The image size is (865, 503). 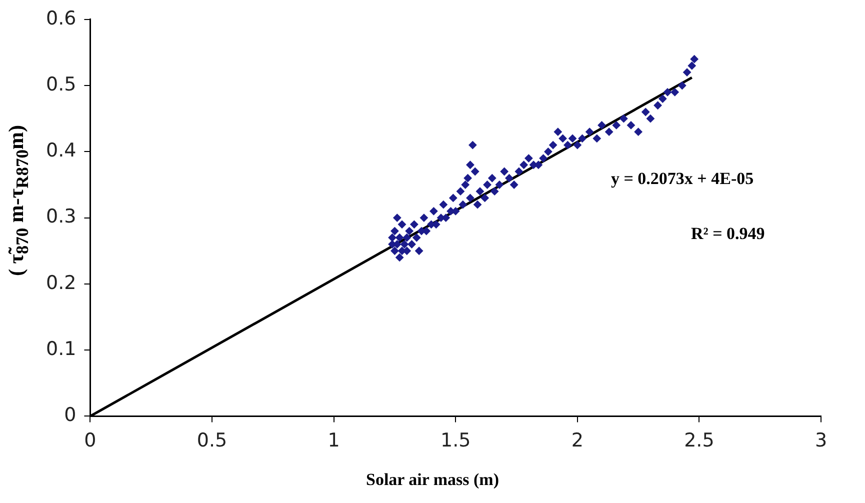 I want to click on x-tick-label: 0, so click(x=90, y=441).